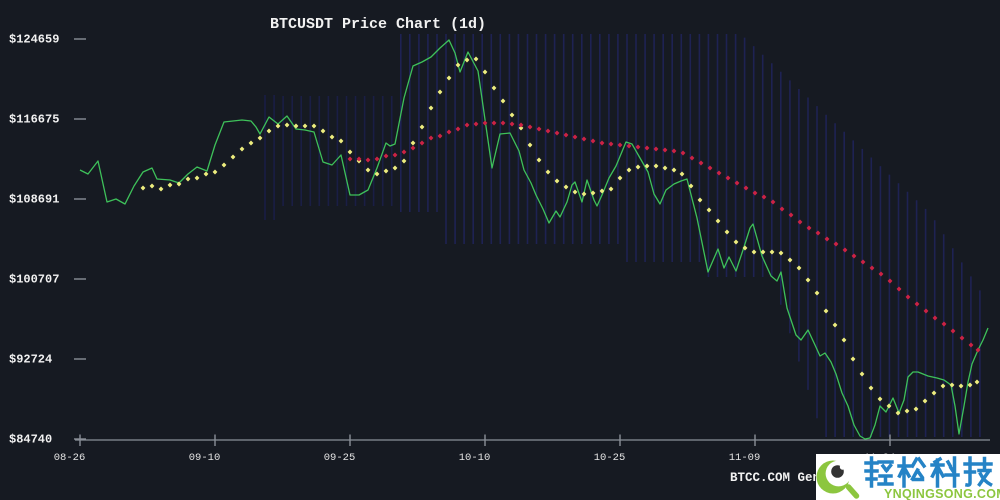  Describe the element at coordinates (942, 493) in the screenshot. I see `svg-text: YNQINGSONG.COM` at that location.